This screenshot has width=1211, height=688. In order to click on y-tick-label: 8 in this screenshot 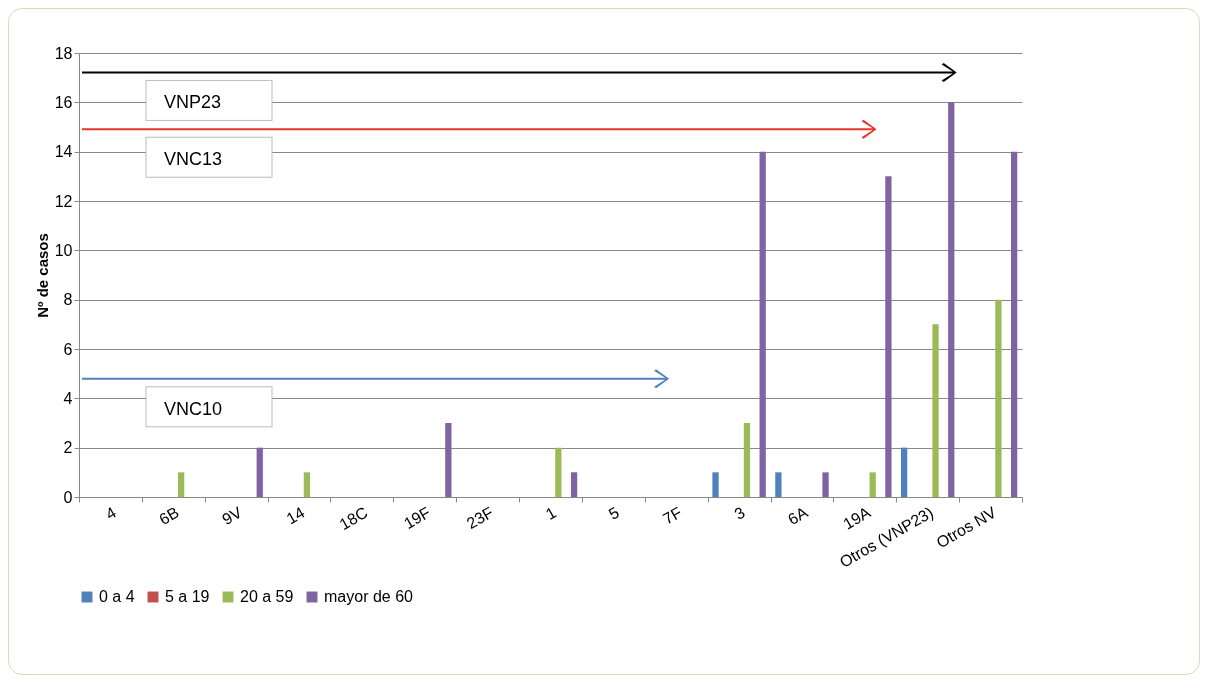, I will do `click(68, 300)`.